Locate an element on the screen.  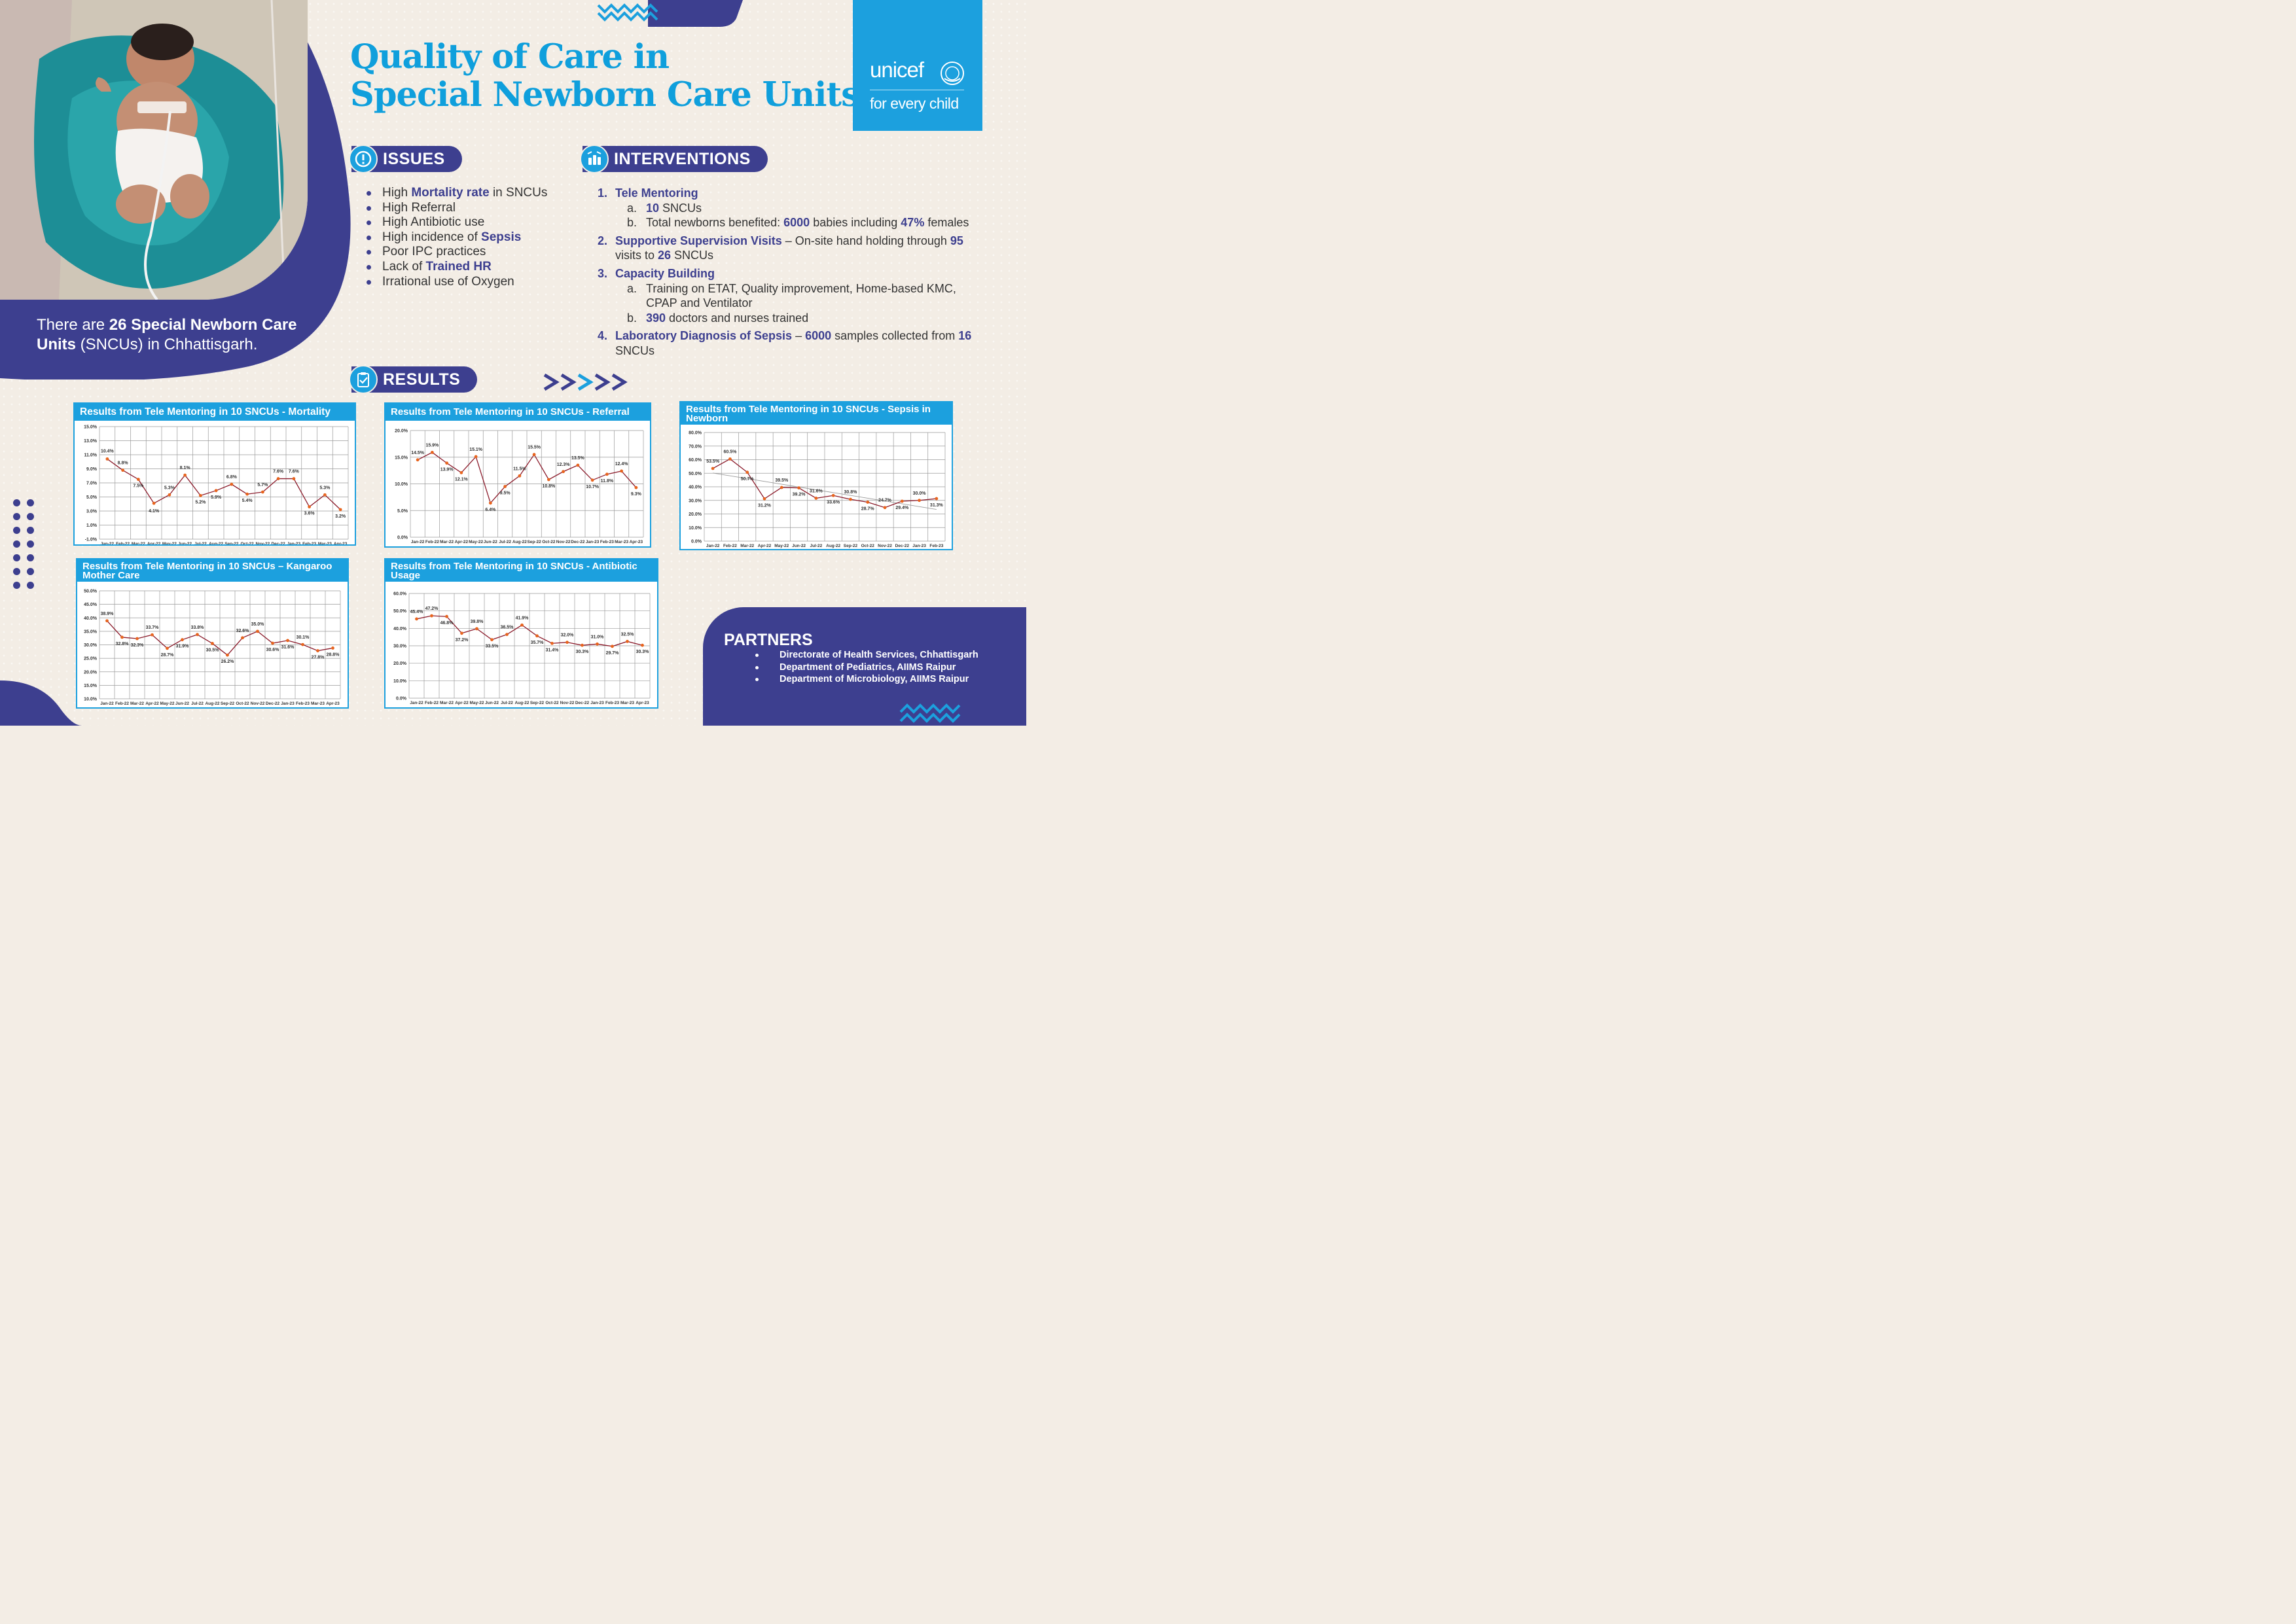
y-tick-label: 7.0% is located at coordinates (92, 484).